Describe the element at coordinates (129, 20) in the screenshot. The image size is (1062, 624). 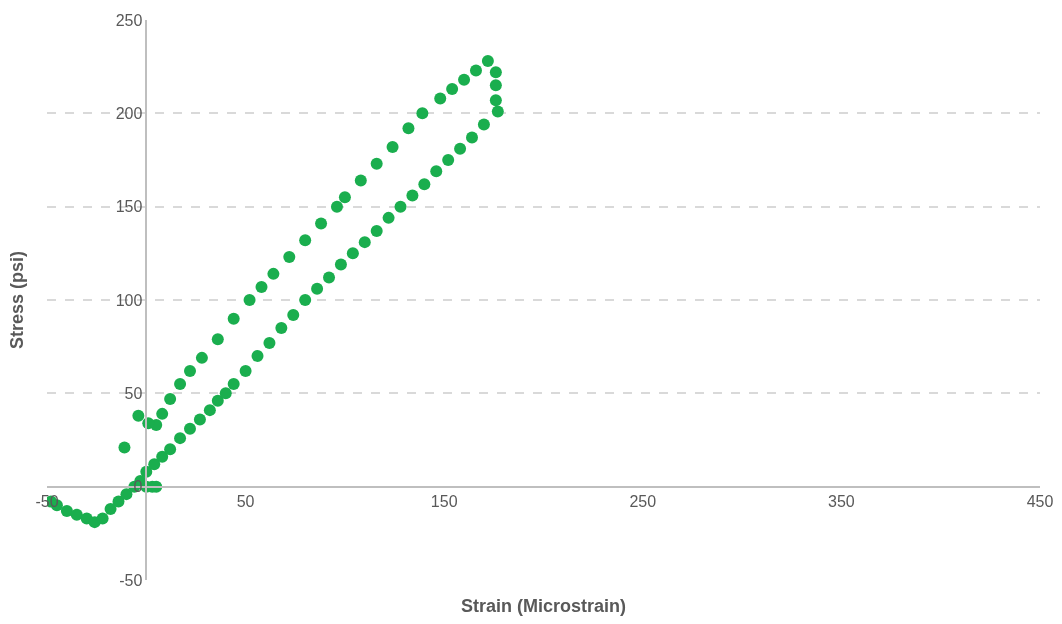
I see `y-tick-label: 250` at that location.